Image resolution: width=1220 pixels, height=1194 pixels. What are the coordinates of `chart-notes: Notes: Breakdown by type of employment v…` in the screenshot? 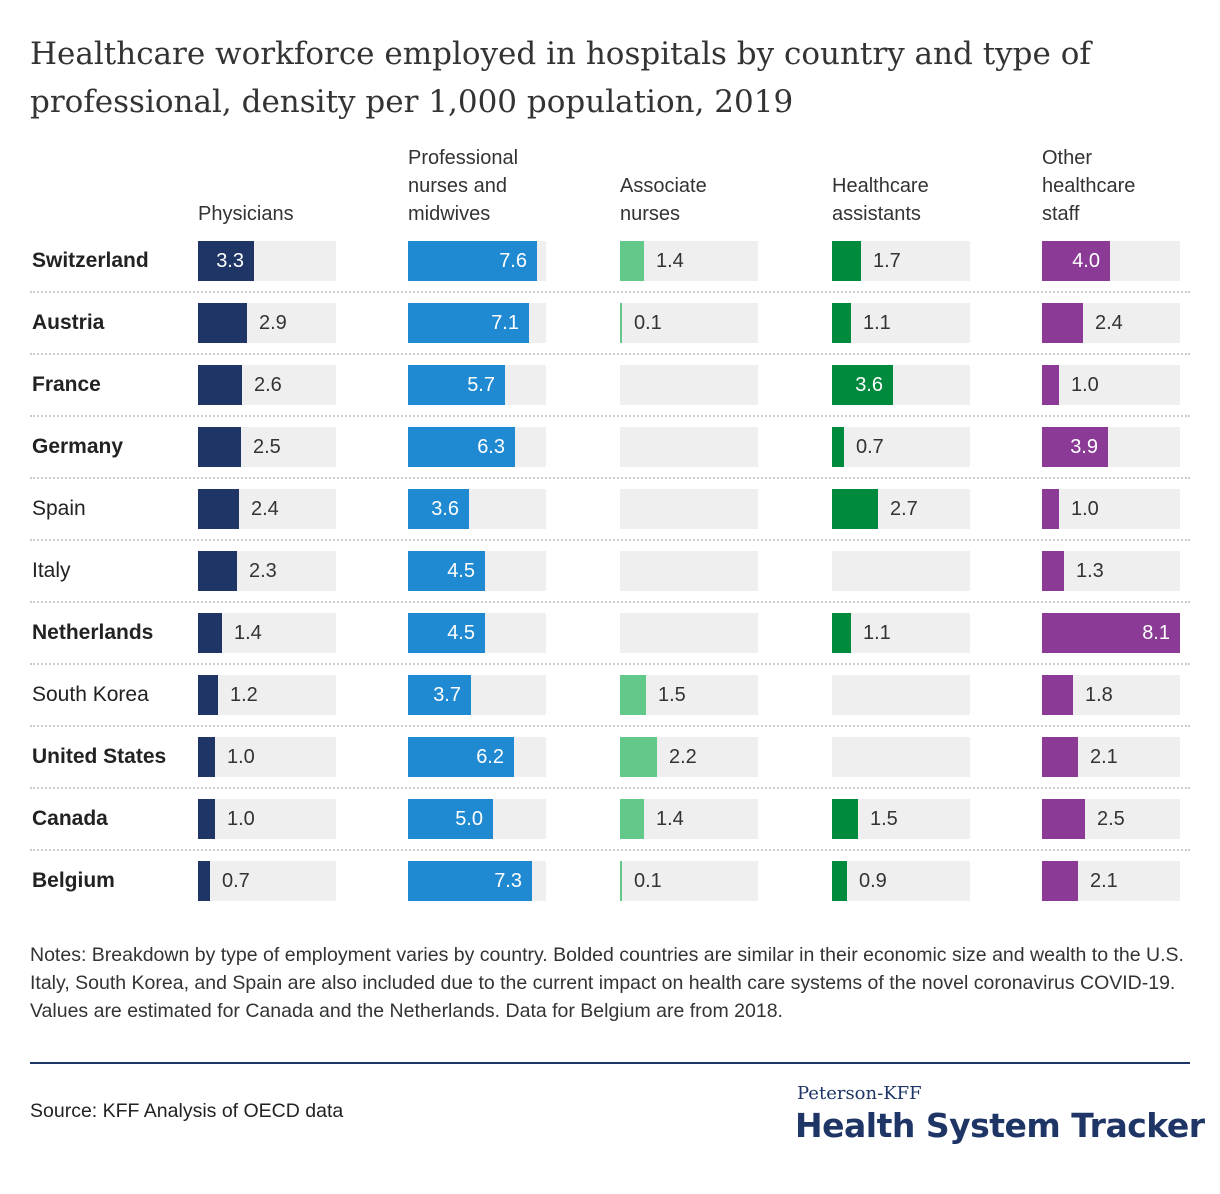 It's located at (607, 983).